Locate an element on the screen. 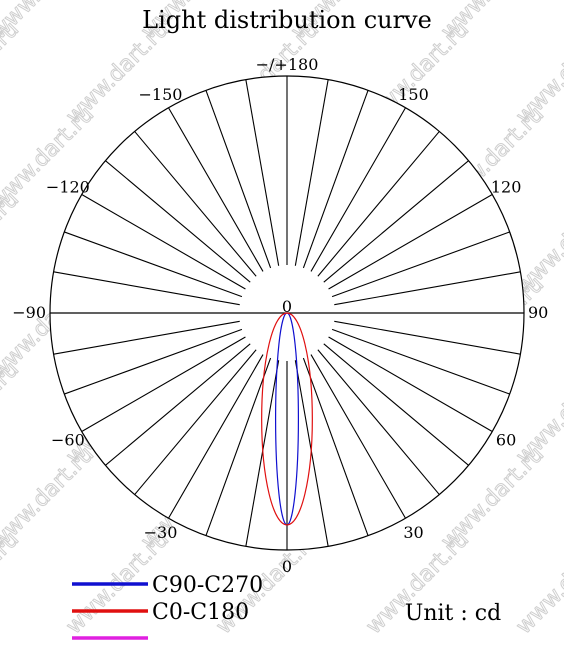 This screenshot has height=662, width=564. chart-title: Light distribution curve is located at coordinates (287, 20).